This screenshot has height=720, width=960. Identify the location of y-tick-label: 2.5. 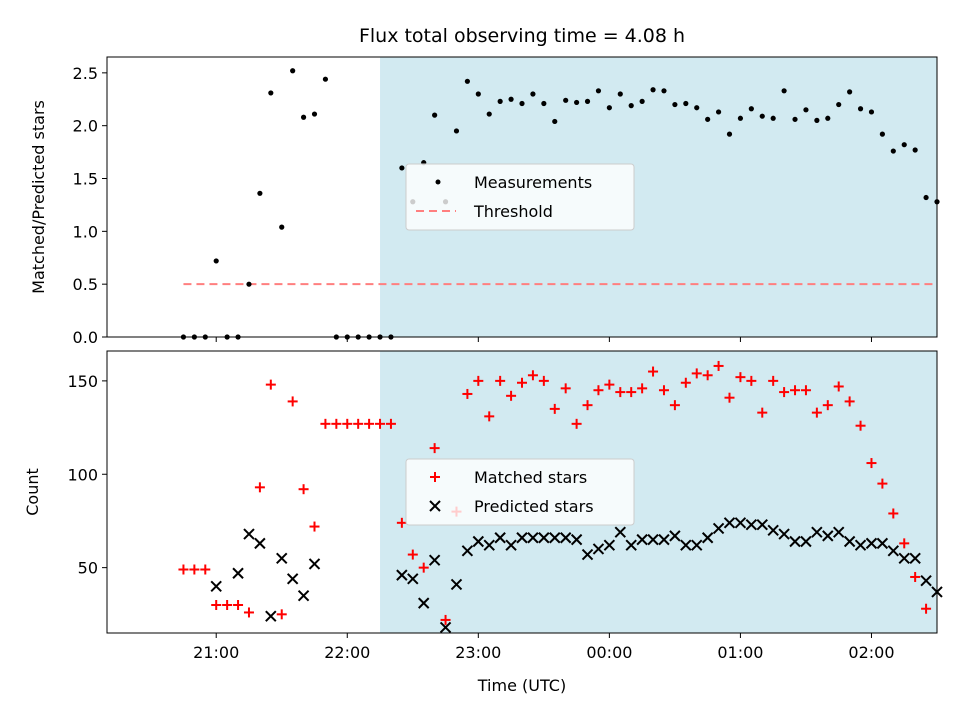
(85, 73).